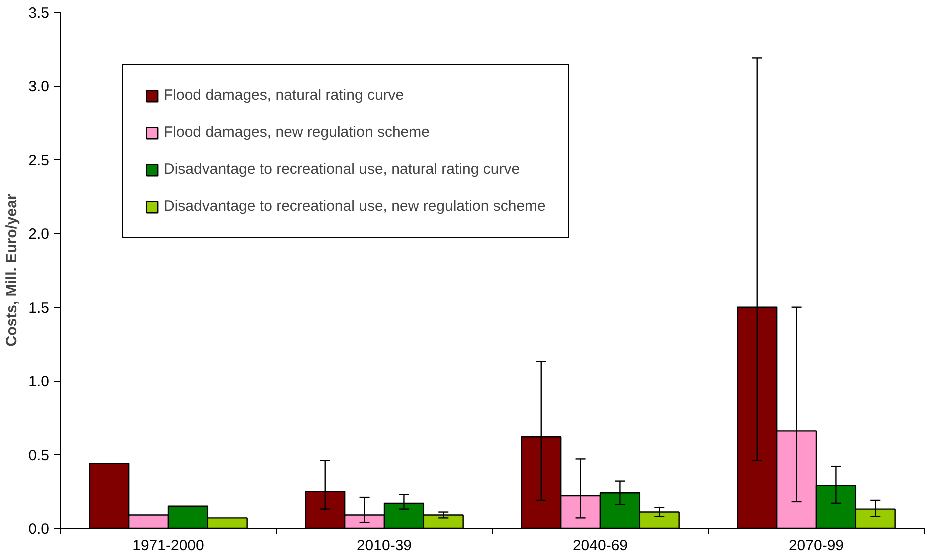 The image size is (928, 553). I want to click on x-tick-label: 2010-39, so click(384, 545).